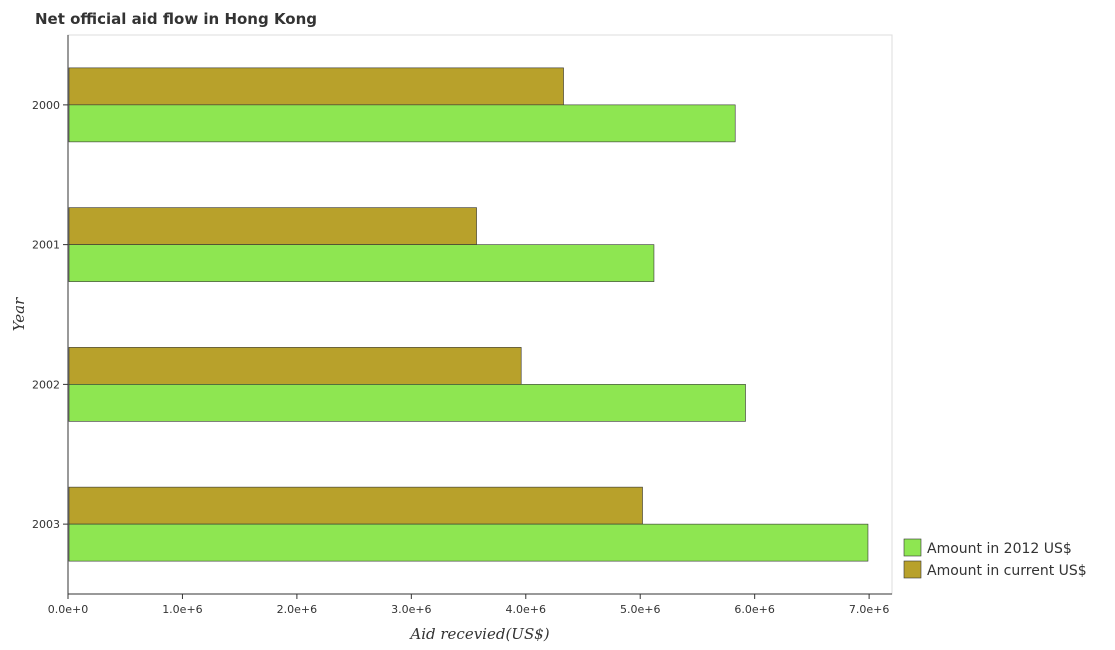 Image resolution: width=1115 pixels, height=650 pixels. Describe the element at coordinates (46, 384) in the screenshot. I see `y-tick-label: 2002` at that location.